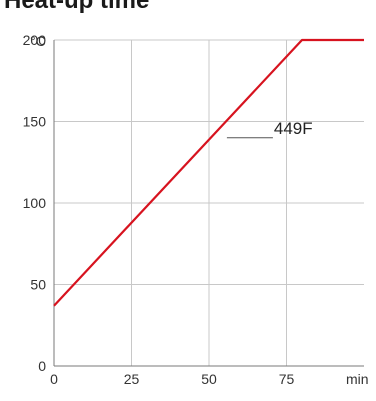  Describe the element at coordinates (35, 203) in the screenshot. I see `y-tick-label-100: 100` at that location.